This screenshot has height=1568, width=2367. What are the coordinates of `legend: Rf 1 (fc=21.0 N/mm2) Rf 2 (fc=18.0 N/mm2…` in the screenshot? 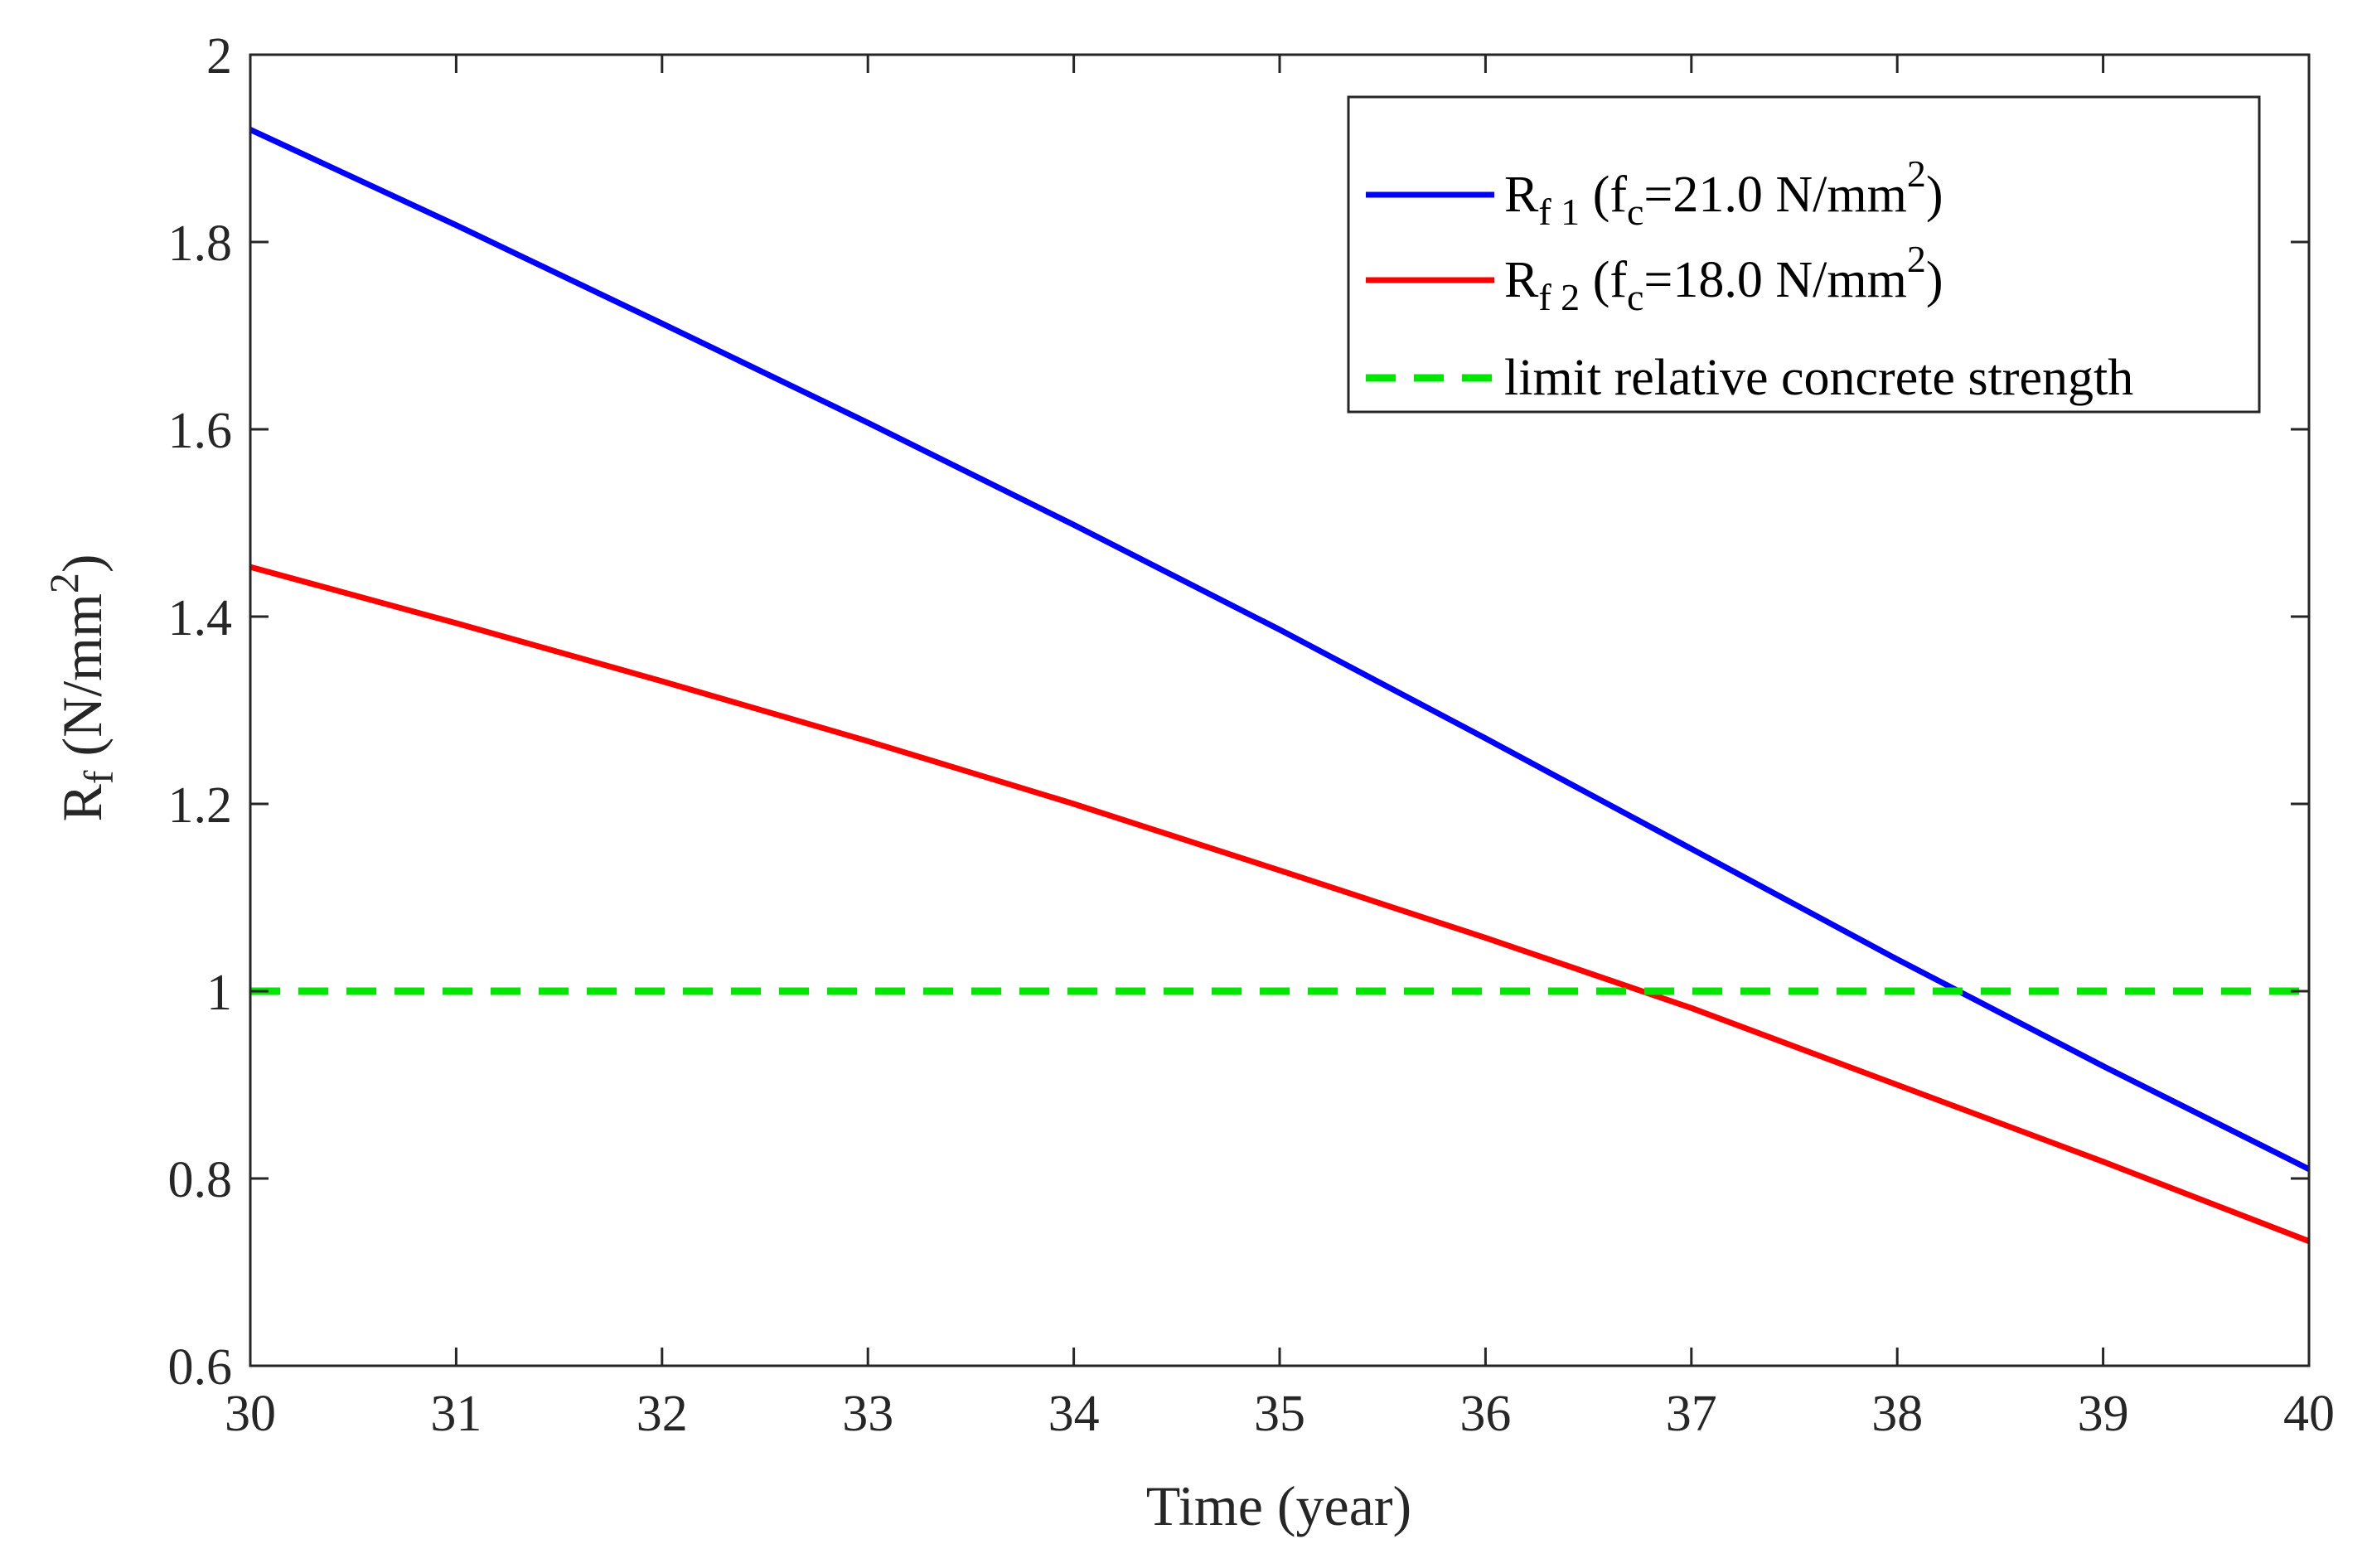 It's located at (1804, 255).